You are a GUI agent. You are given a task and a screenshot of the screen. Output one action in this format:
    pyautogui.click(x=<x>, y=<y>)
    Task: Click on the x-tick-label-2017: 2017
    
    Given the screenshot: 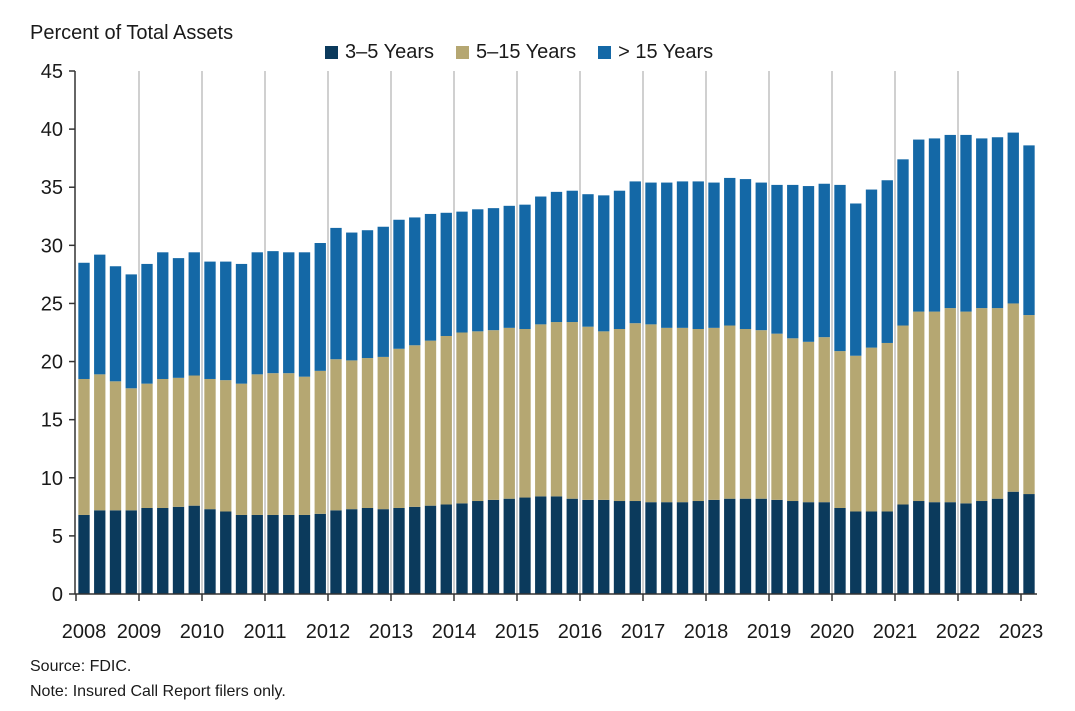 What is the action you would take?
    pyautogui.click(x=643, y=632)
    